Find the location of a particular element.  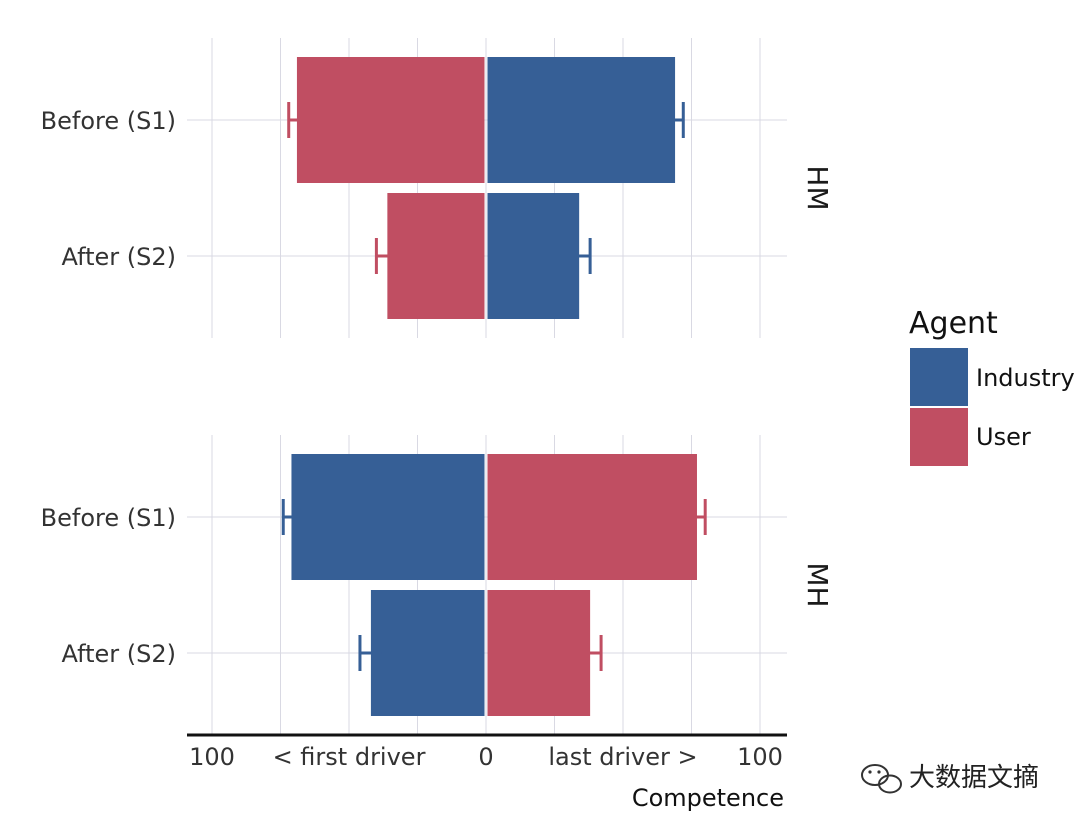

facet-label: MH is located at coordinates (817, 584).